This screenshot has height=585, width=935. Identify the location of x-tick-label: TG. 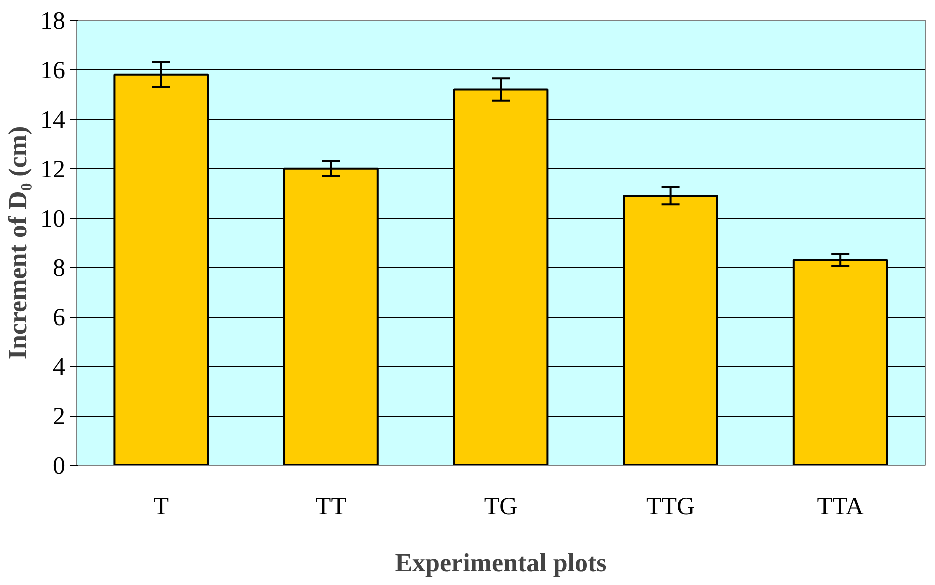
(501, 507).